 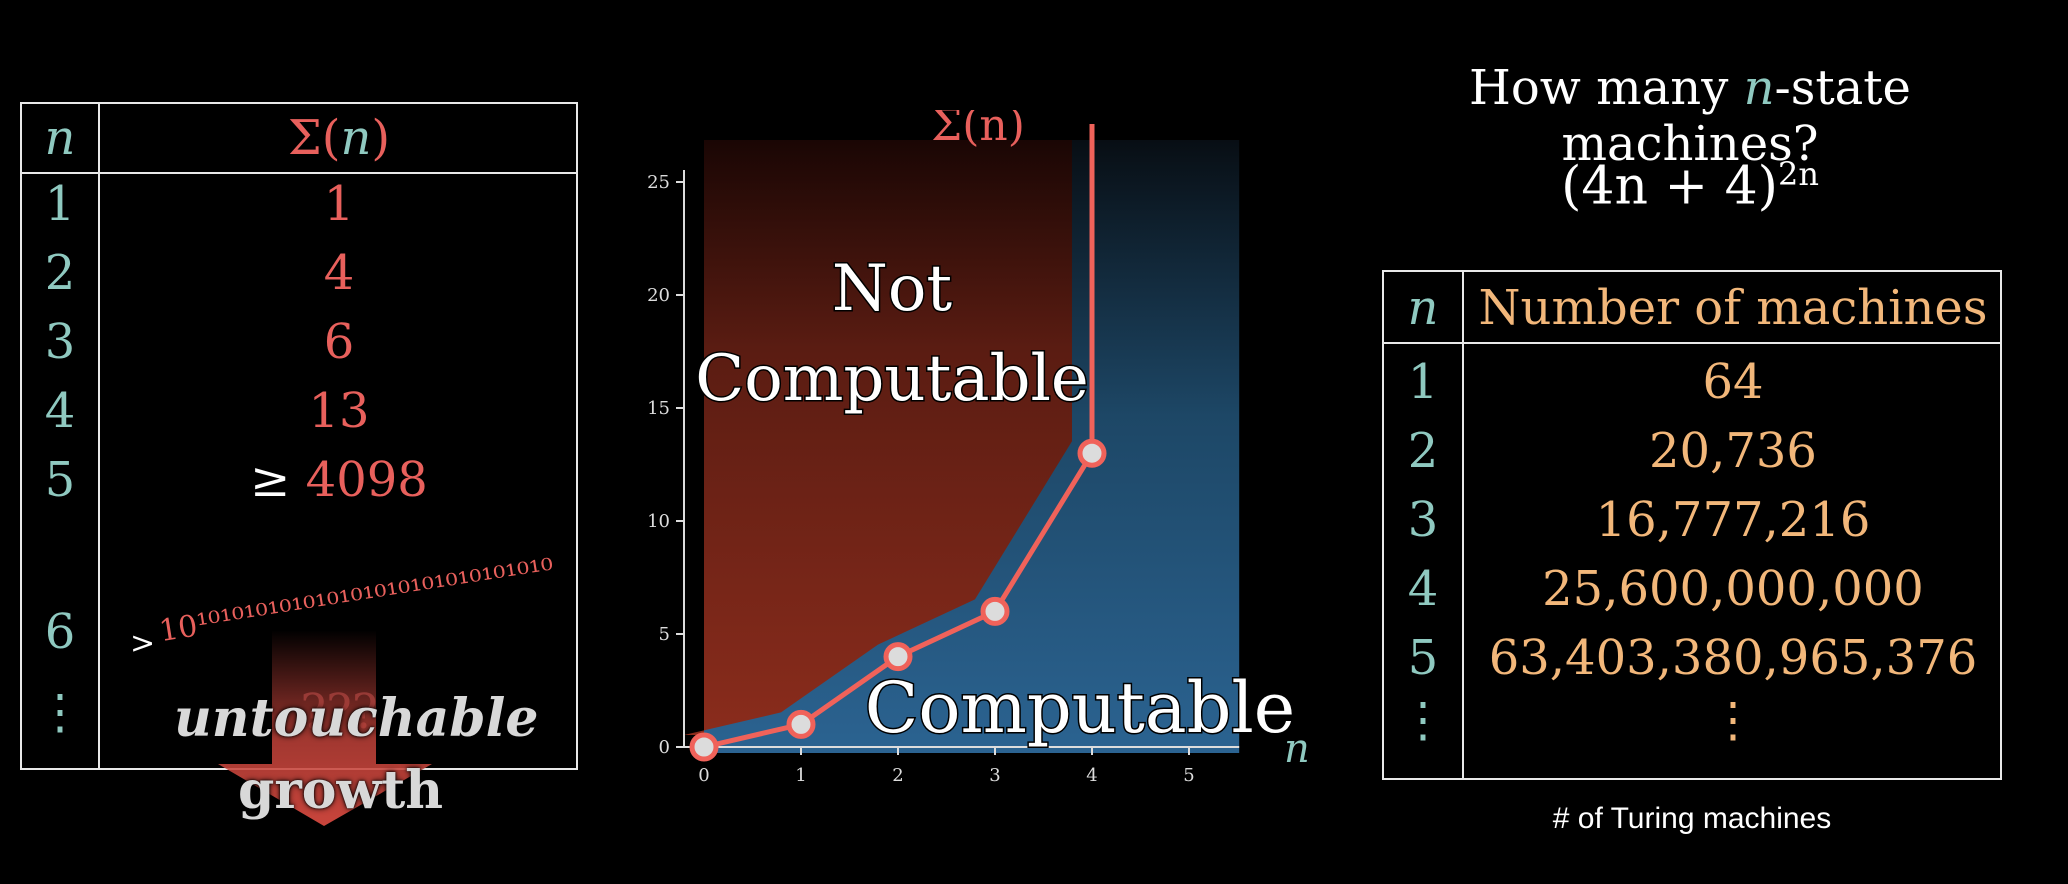 I want to click on caption: # of Turing machines, so click(x=1692, y=818).